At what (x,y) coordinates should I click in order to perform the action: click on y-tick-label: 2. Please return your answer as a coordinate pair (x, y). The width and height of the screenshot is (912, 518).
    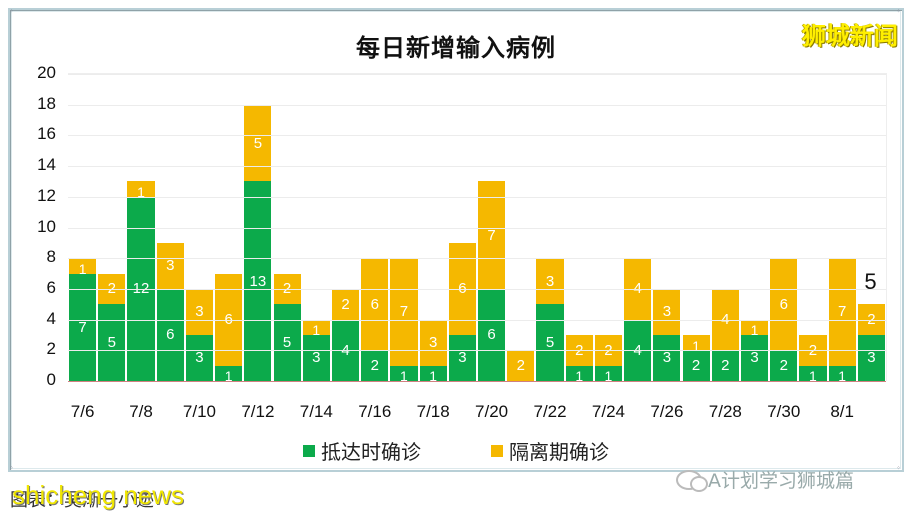
    Looking at the image, I should click on (51, 349).